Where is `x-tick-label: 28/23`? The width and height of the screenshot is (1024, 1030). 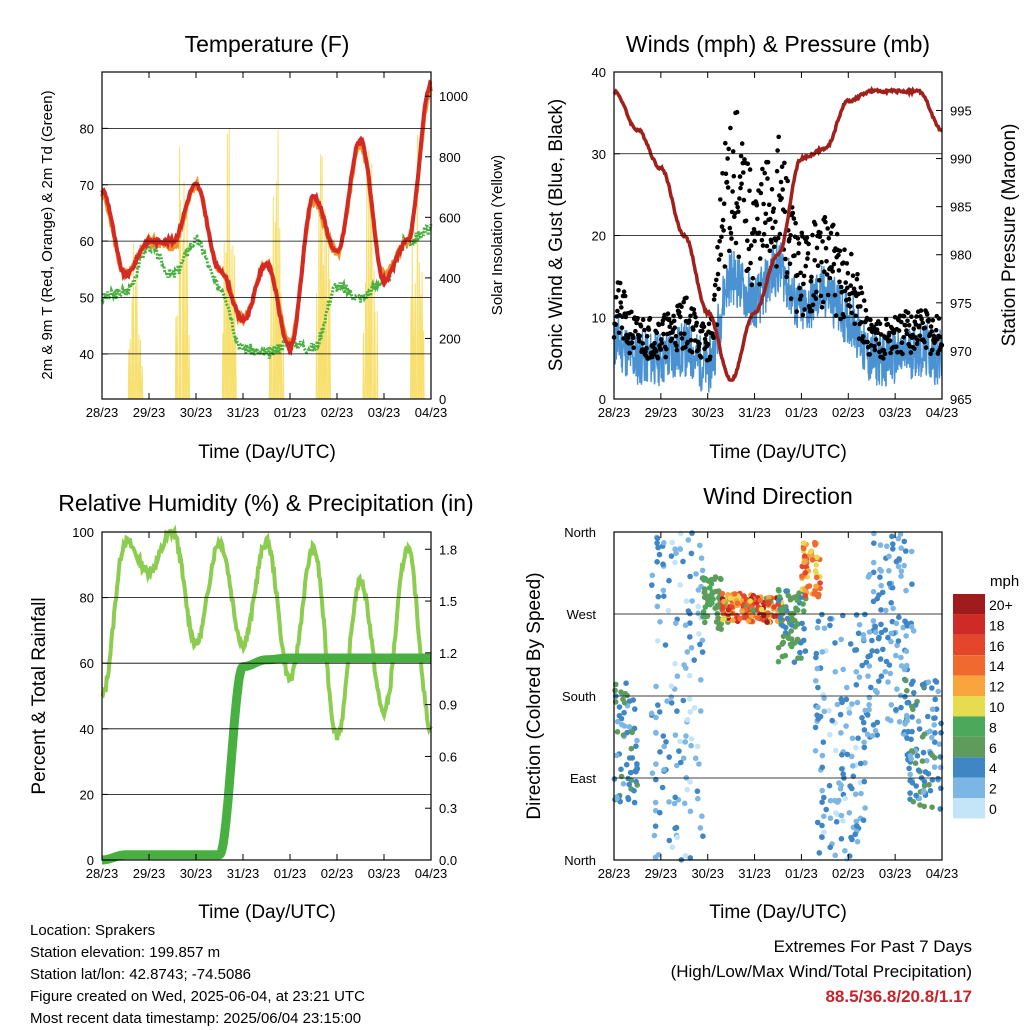
x-tick-label: 28/23 is located at coordinates (102, 873).